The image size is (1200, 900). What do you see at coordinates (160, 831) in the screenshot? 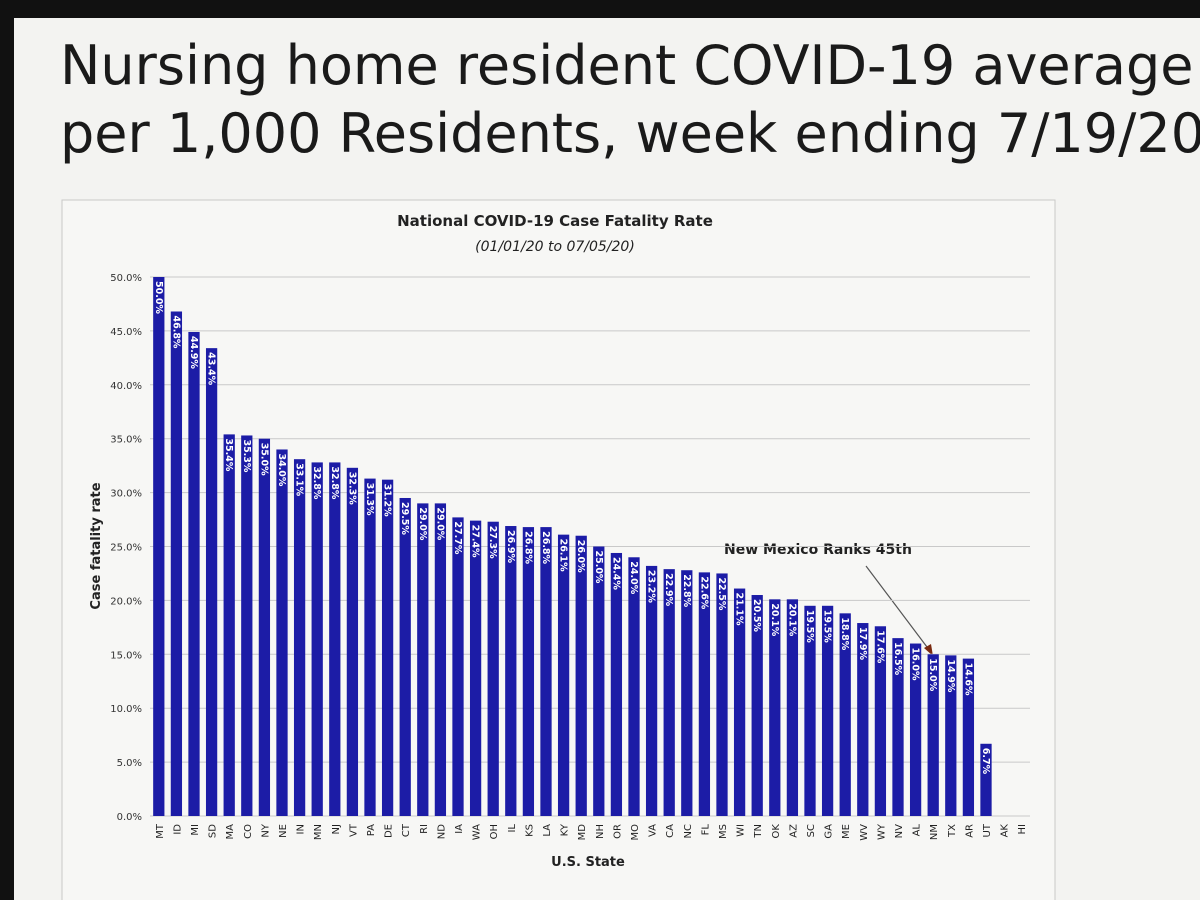
I see `x-tick-label: MT` at bounding box center [160, 831].